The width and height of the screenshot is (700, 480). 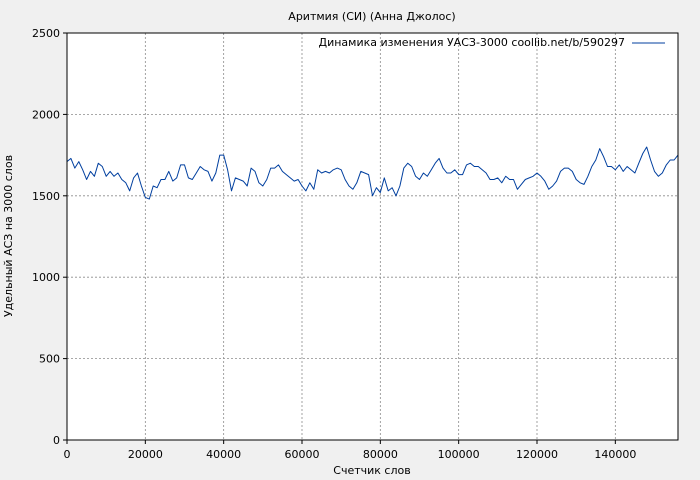 What do you see at coordinates (459, 454) in the screenshot?
I see `x-tick-label: 100000` at bounding box center [459, 454].